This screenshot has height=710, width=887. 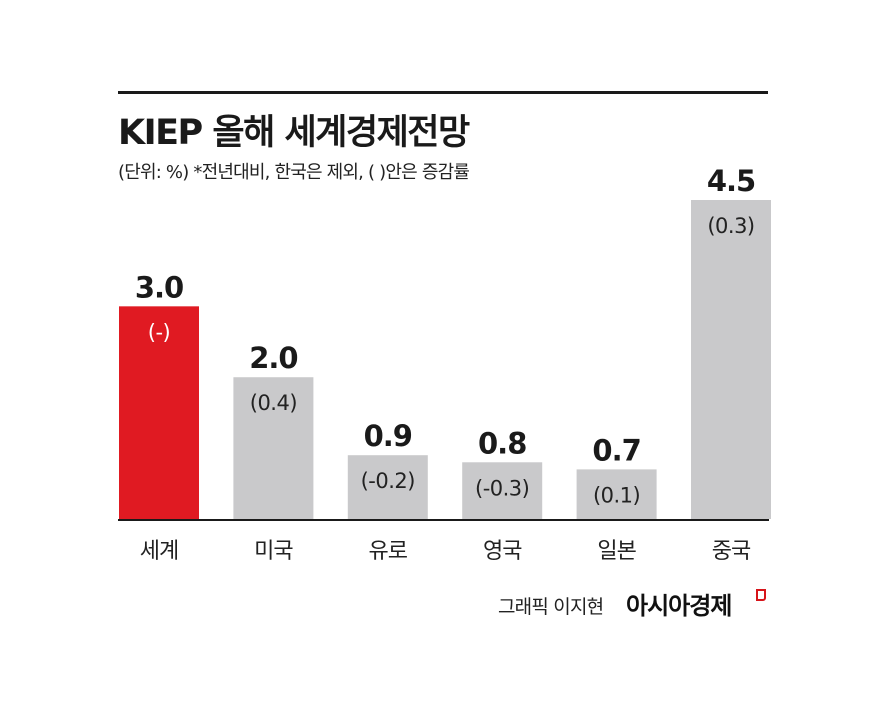 What do you see at coordinates (388, 481) in the screenshot?
I see `change-label: (-0.2)` at bounding box center [388, 481].